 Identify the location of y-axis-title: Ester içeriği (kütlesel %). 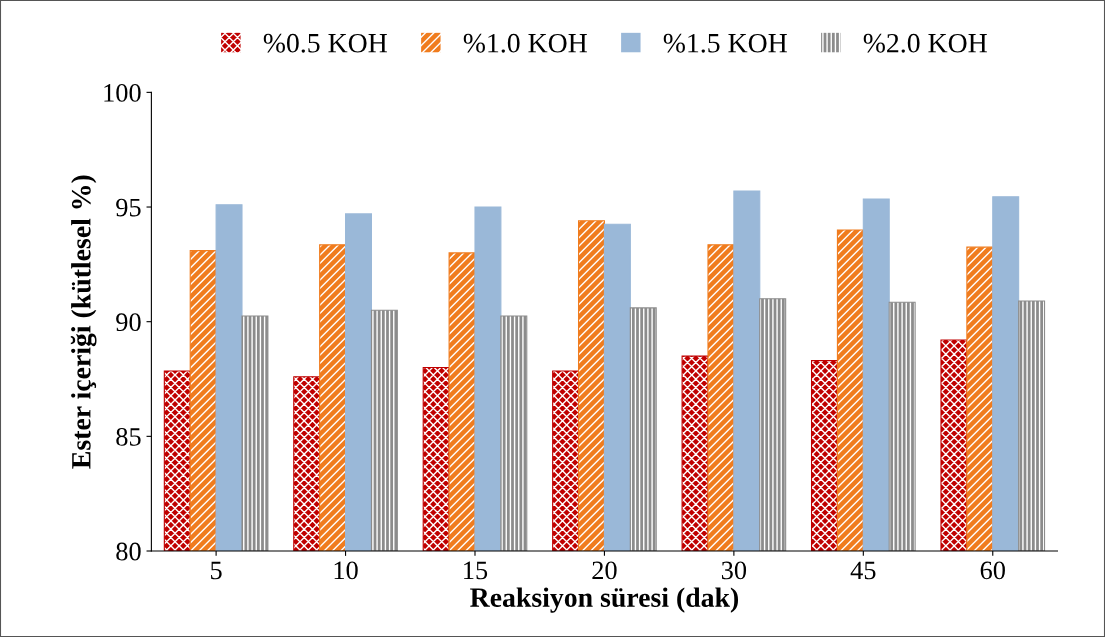
(83, 322).